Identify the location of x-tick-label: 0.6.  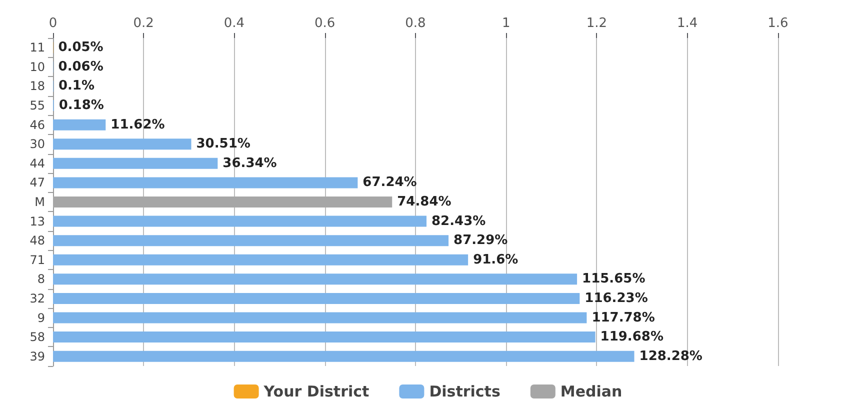
(325, 23).